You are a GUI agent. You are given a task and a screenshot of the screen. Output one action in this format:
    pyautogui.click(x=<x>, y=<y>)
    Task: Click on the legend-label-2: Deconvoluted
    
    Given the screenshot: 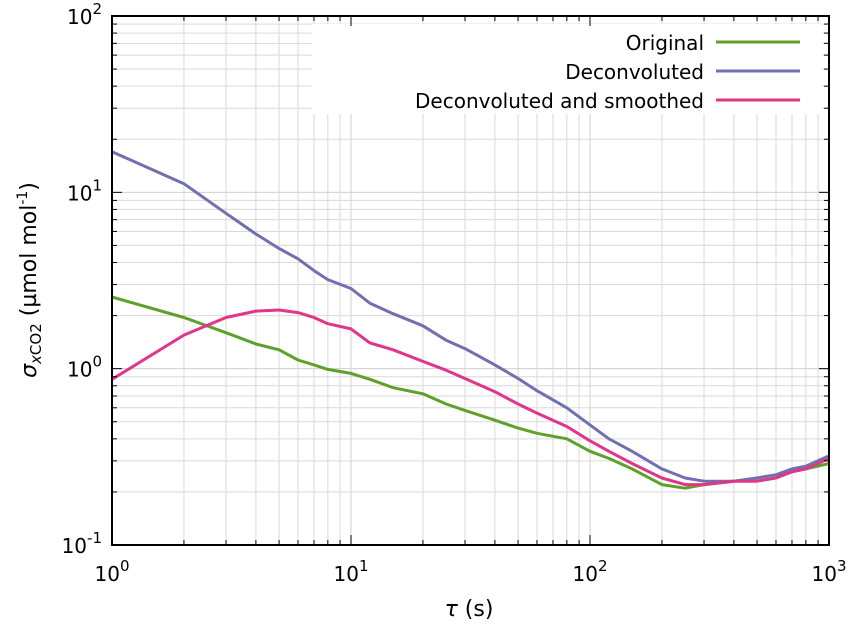 What is the action you would take?
    pyautogui.click(x=634, y=72)
    